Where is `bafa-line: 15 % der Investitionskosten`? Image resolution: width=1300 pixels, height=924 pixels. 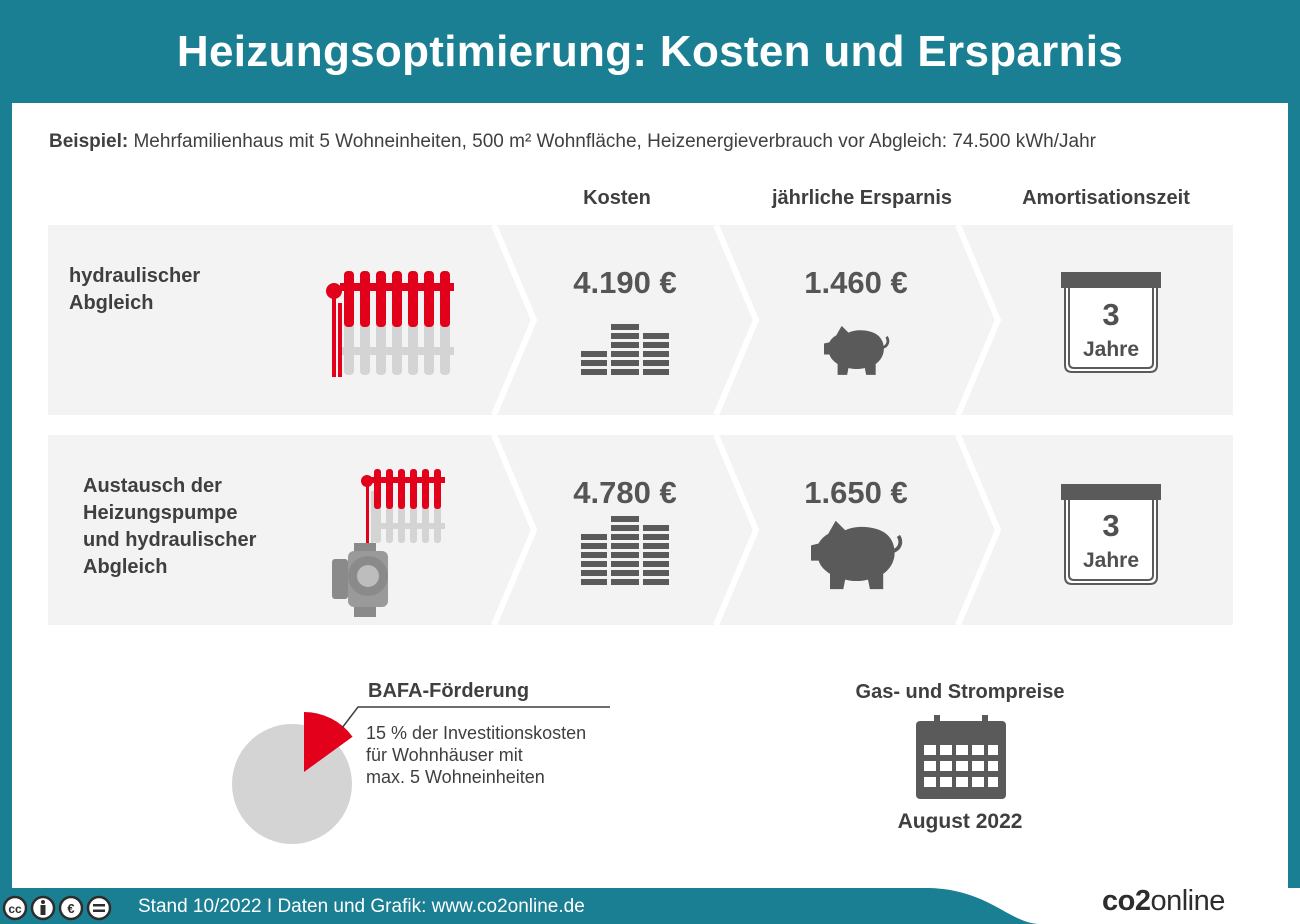 bafa-line: 15 % der Investitionskosten is located at coordinates (476, 733).